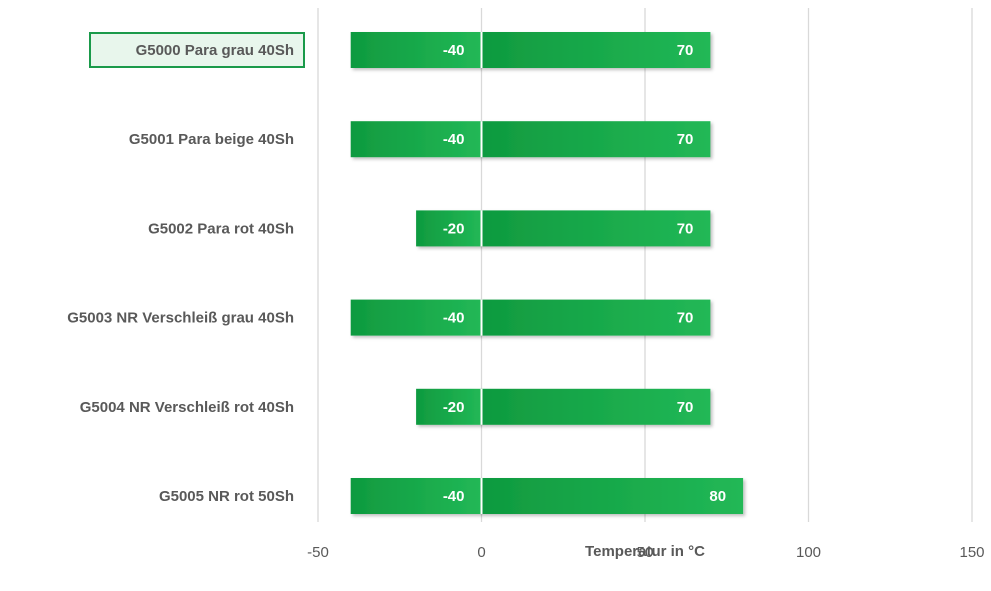 The height and width of the screenshot is (591, 991). I want to click on x-tick-labels: -50 0 50 100 150, so click(645, 552).